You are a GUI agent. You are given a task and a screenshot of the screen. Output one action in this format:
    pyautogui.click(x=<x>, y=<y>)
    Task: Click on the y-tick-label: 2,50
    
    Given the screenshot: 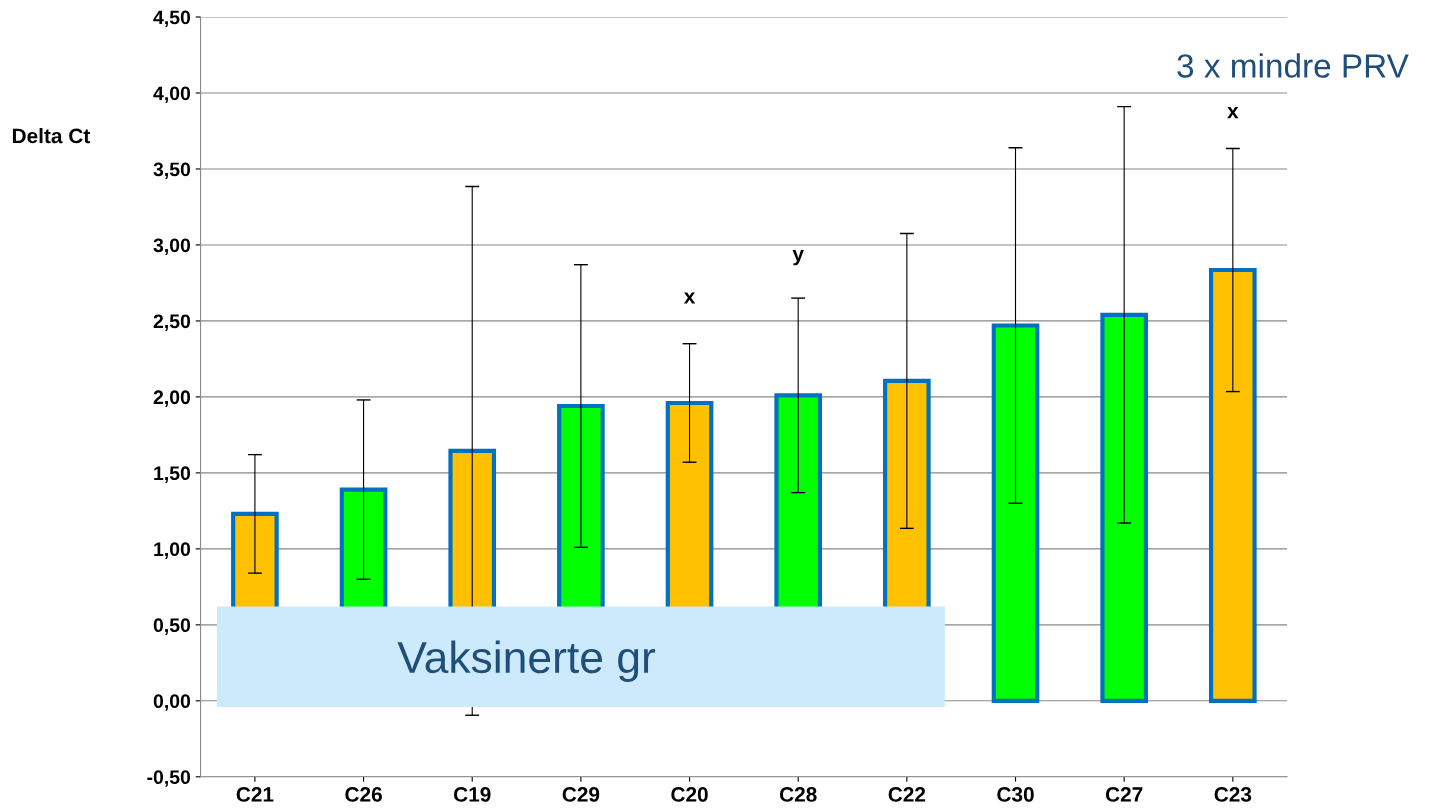 What is the action you would take?
    pyautogui.click(x=172, y=322)
    